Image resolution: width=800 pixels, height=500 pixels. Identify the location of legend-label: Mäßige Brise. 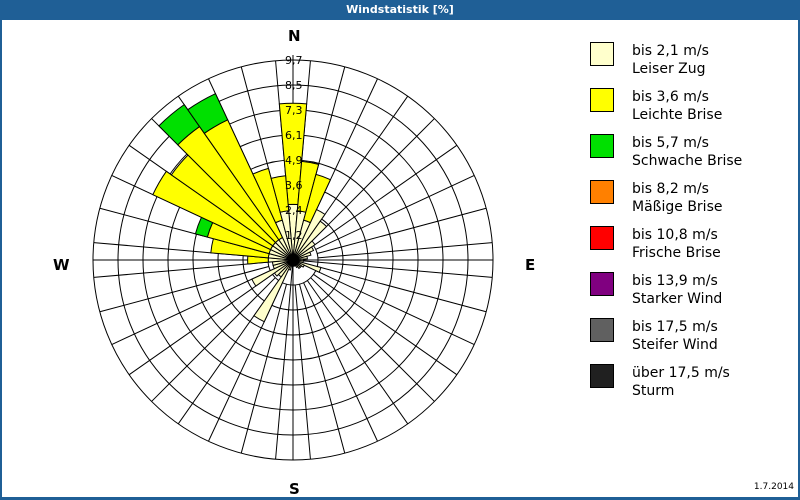
(677, 207).